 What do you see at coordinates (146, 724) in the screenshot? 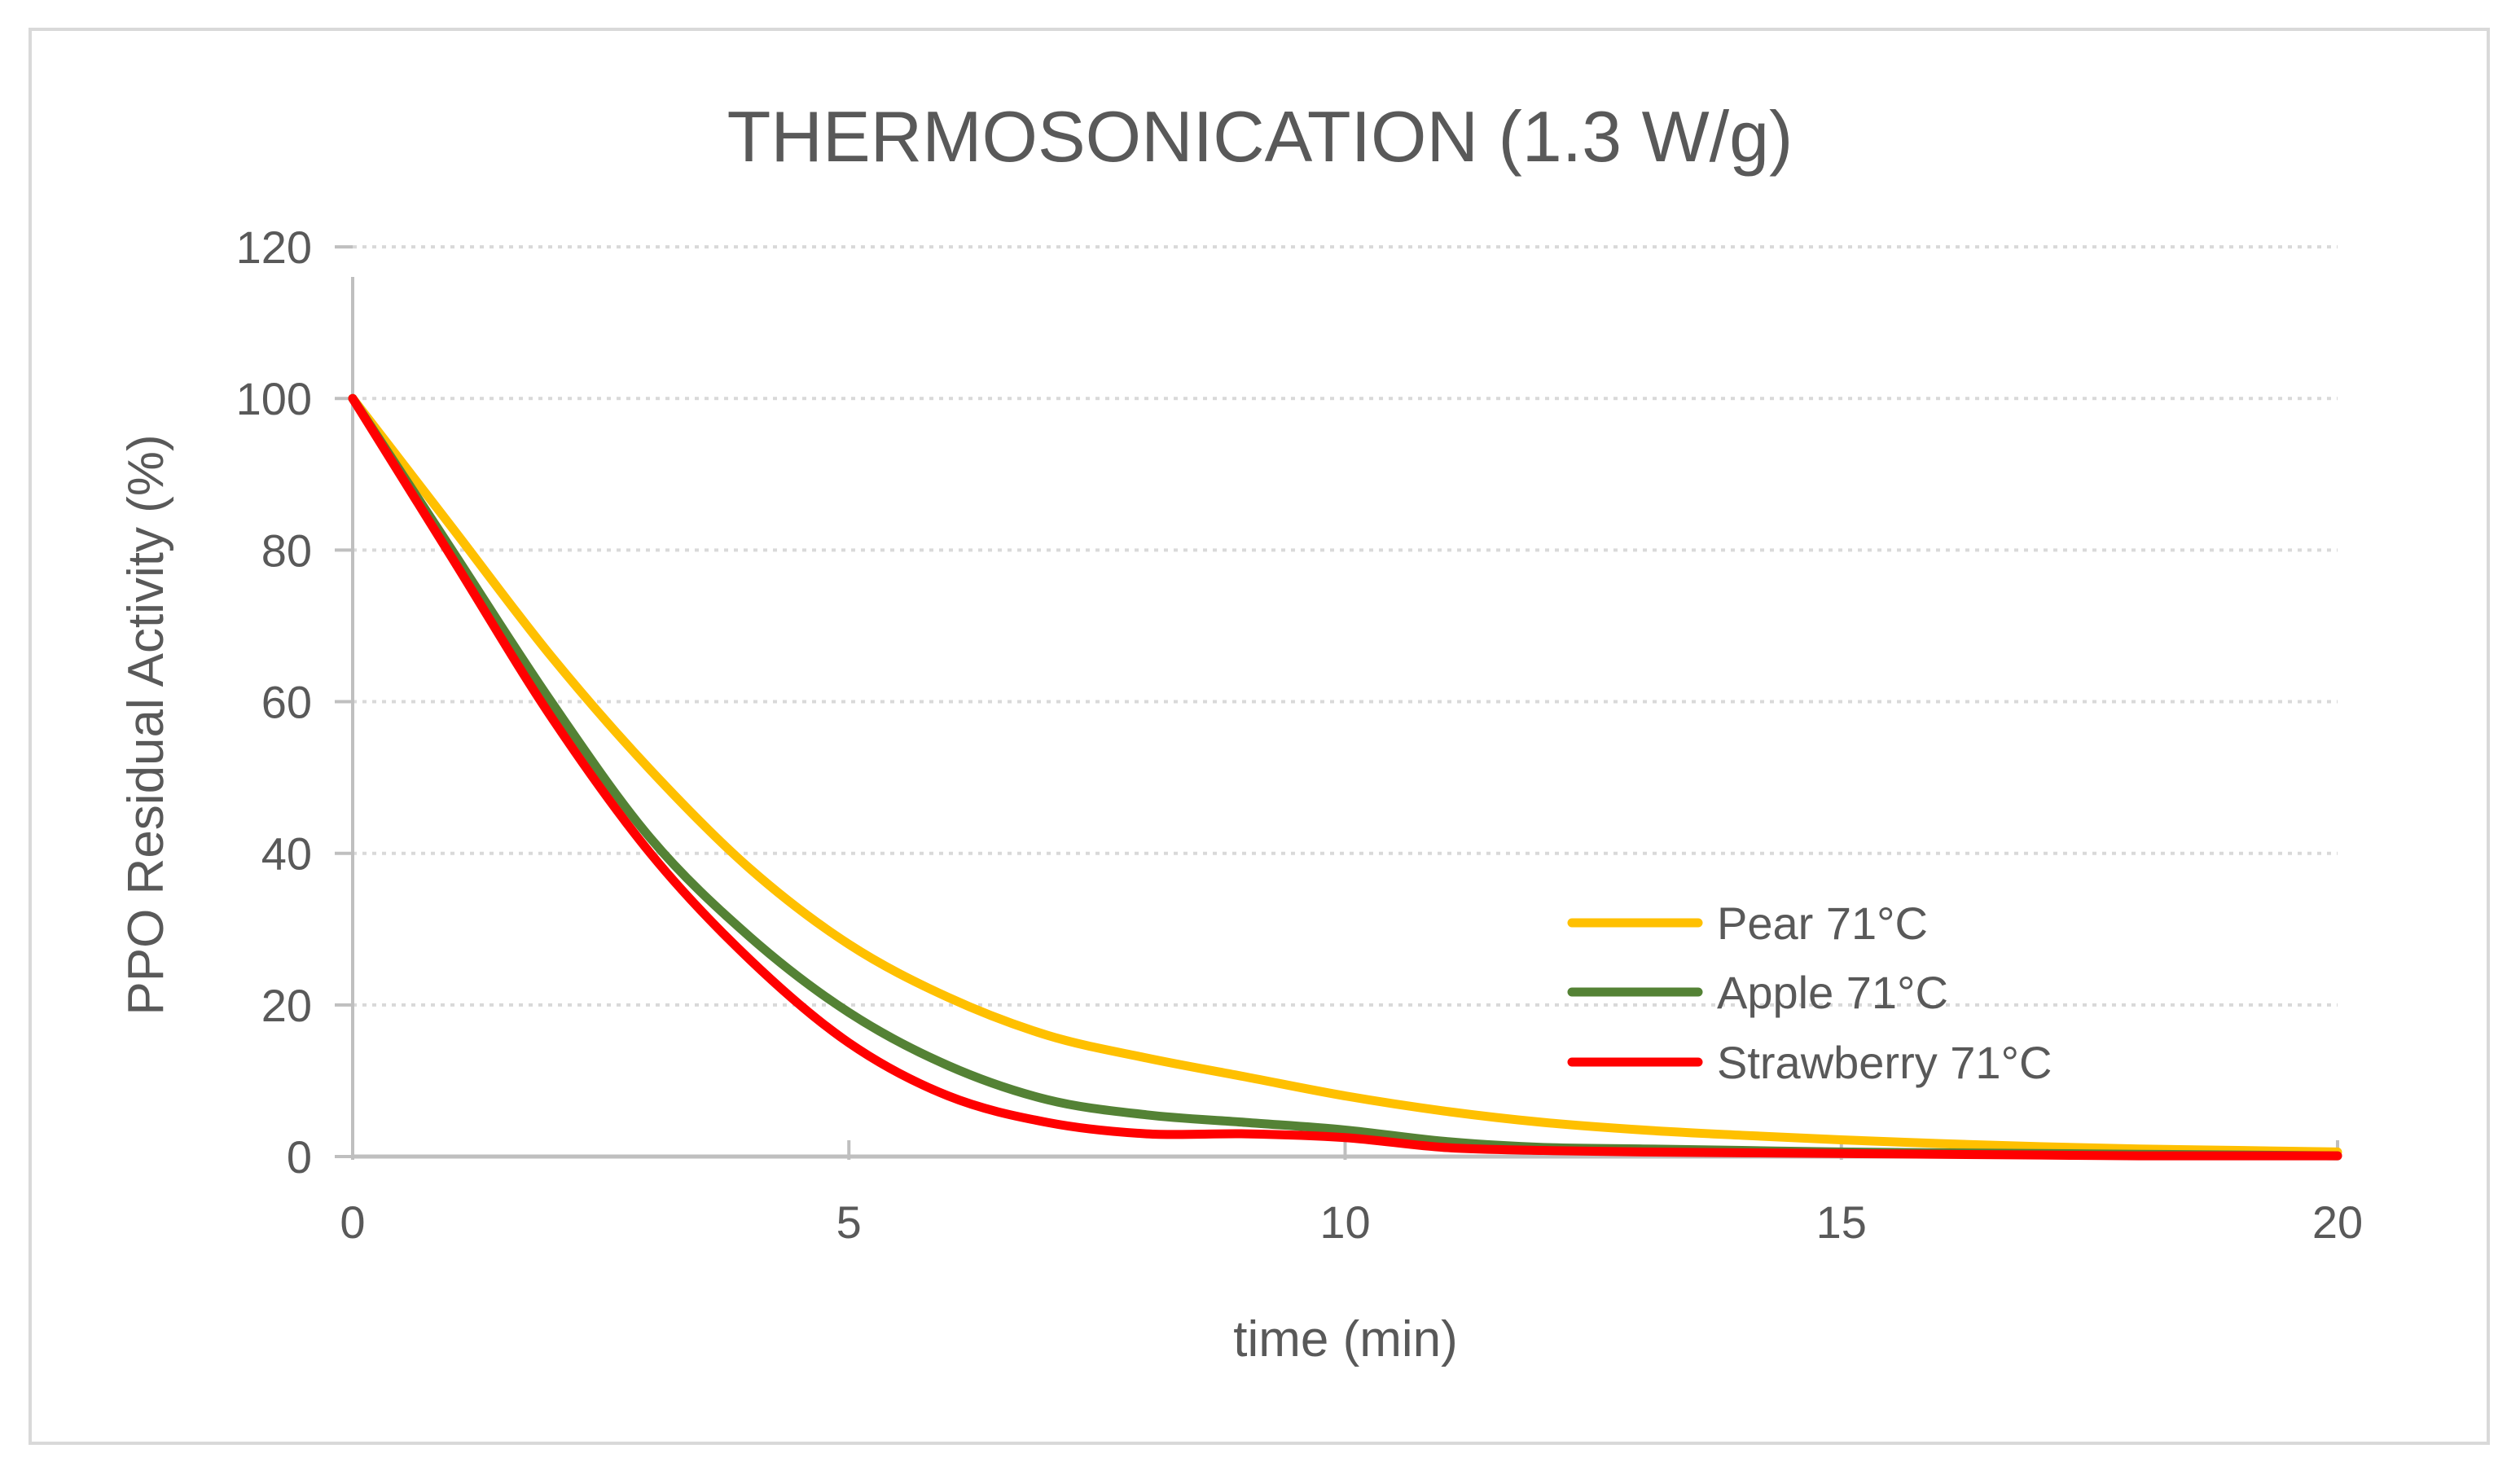
I see `y-axis-label: PPO Residual Activity (%)` at bounding box center [146, 724].